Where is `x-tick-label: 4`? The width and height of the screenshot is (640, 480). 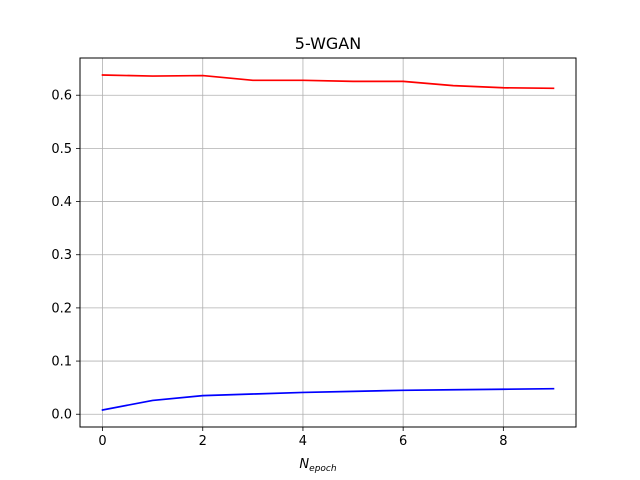
x-tick-label: 4 is located at coordinates (303, 441).